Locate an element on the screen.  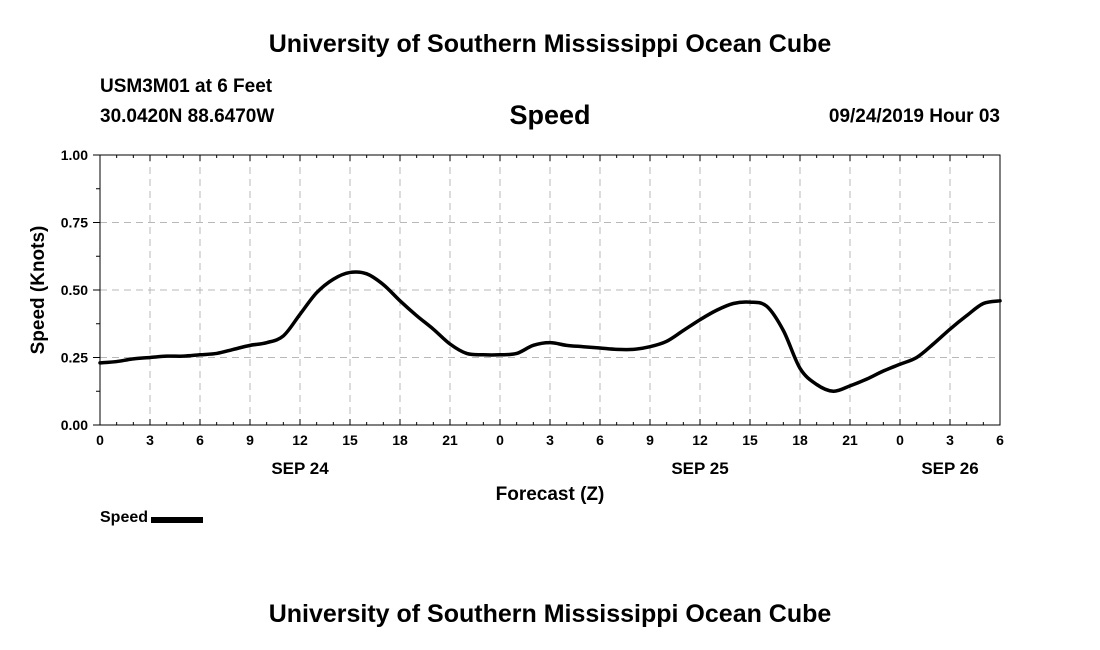
y-tick-label: 1.00 is located at coordinates (74, 155).